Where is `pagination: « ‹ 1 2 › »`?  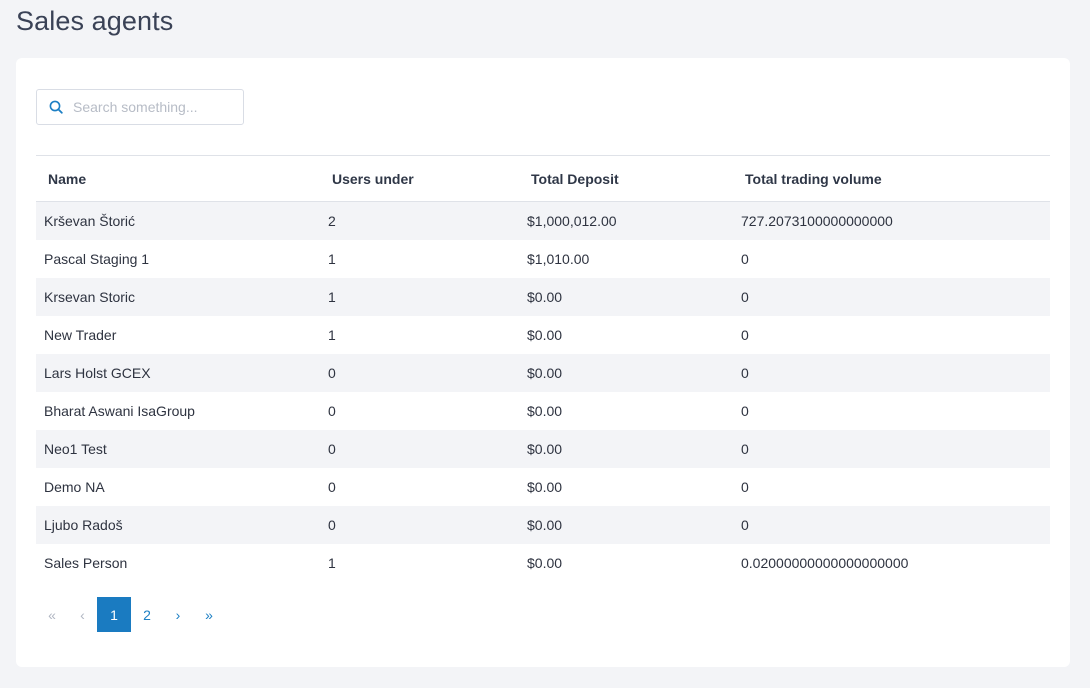 pagination: « ‹ 1 2 › » is located at coordinates (130, 614).